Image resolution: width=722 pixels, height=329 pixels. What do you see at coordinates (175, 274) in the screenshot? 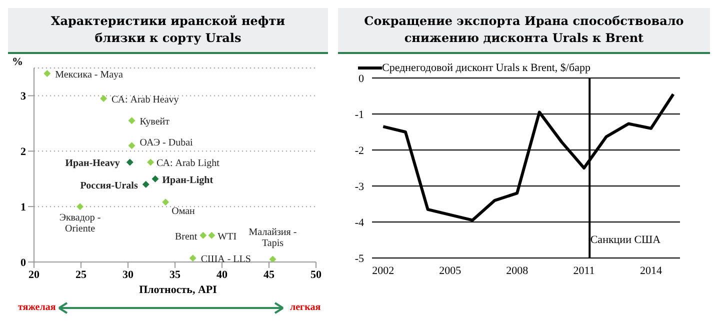
I see `x-tick-label: 35` at bounding box center [175, 274].